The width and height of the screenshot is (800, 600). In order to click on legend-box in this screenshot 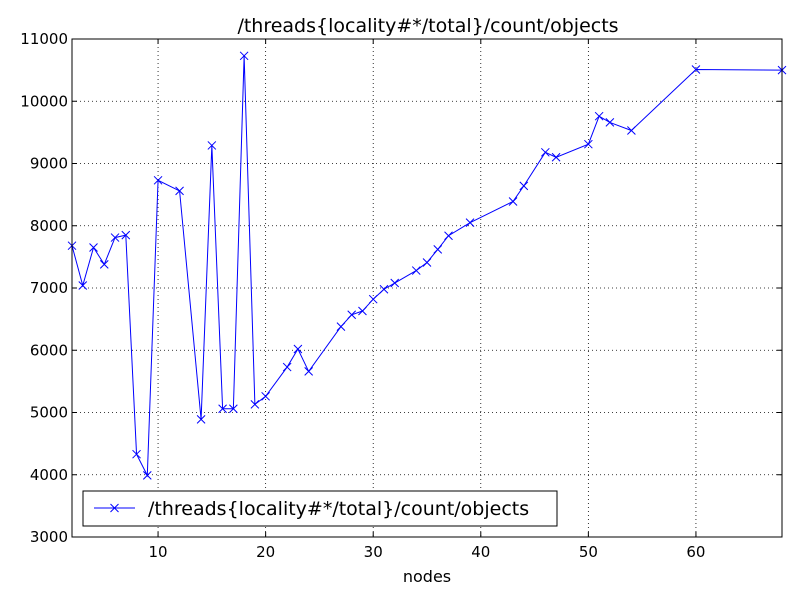, I will do `click(320, 508)`.